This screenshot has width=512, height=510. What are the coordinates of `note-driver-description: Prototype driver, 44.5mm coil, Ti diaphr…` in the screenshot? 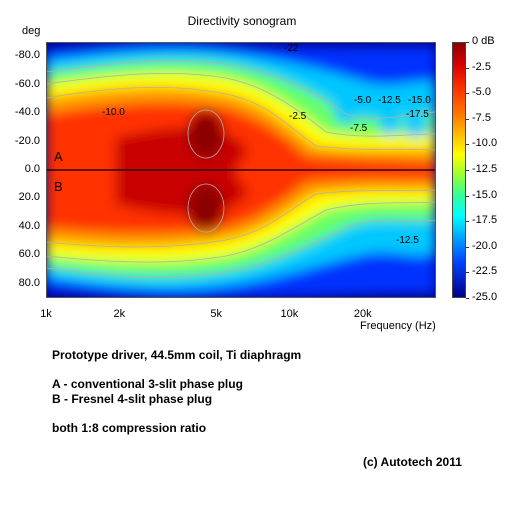 It's located at (177, 355).